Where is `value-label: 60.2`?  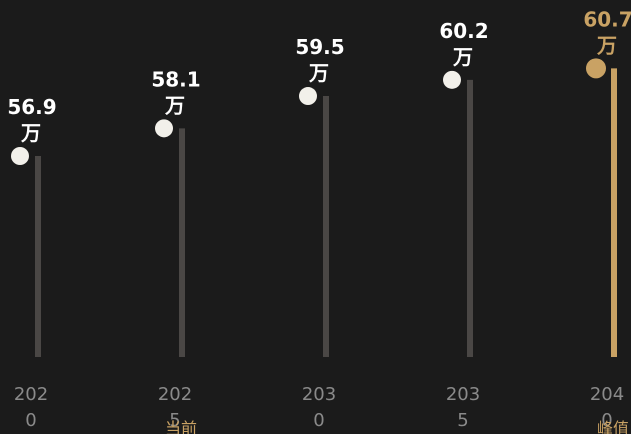 value-label: 60.2 is located at coordinates (463, 31).